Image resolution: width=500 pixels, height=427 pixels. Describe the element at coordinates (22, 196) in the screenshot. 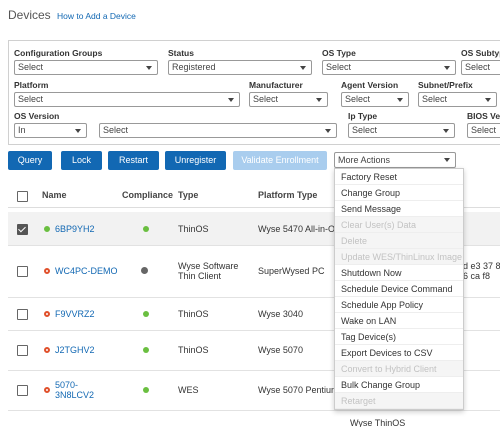

I see `header-checkbox` at that location.